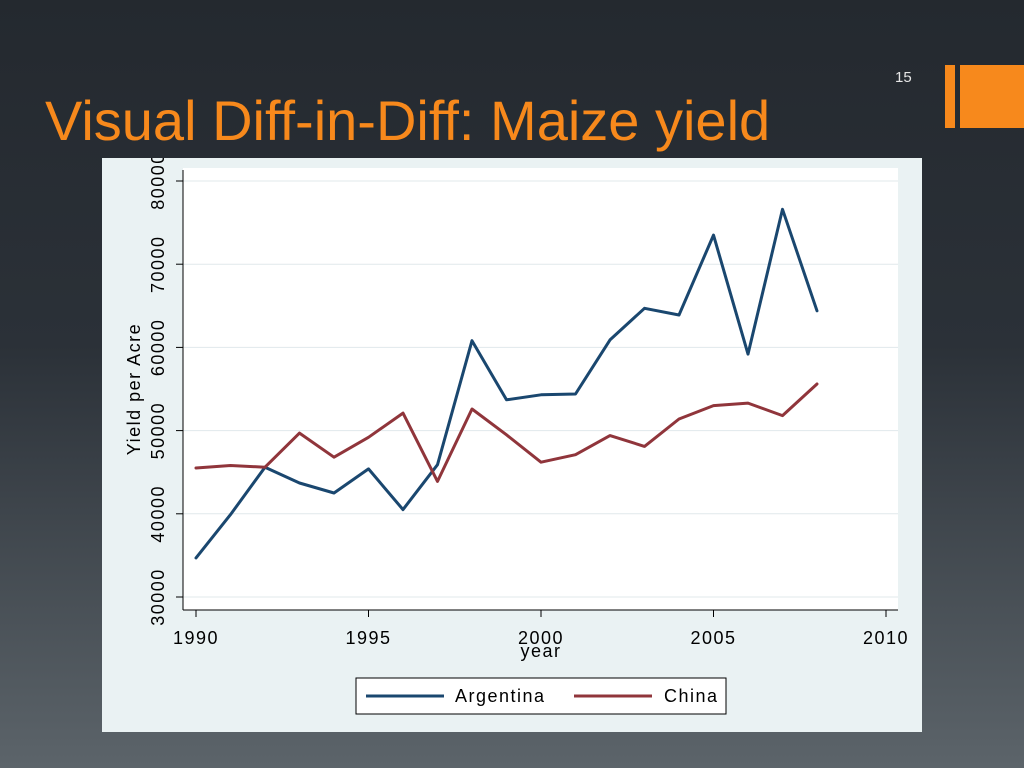 Image resolution: width=1024 pixels, height=768 pixels. What do you see at coordinates (886, 638) in the screenshot?
I see `x-tick-label: 2010` at bounding box center [886, 638].